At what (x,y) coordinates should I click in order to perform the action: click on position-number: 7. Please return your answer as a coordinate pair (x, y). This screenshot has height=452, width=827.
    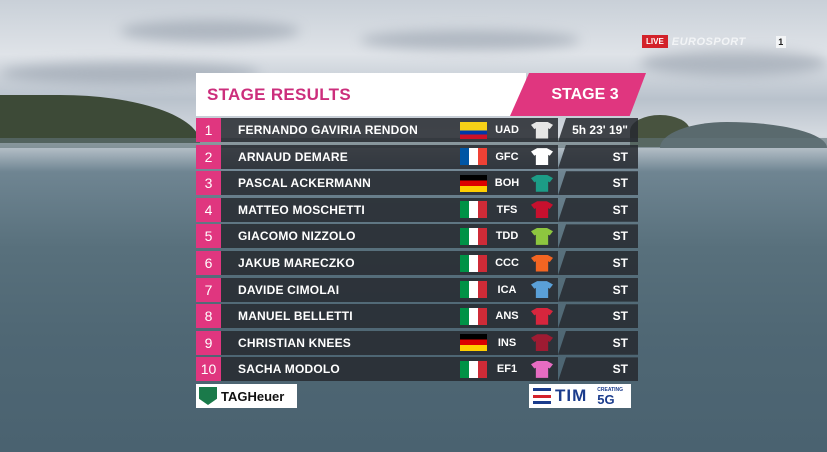
    Looking at the image, I should click on (208, 289).